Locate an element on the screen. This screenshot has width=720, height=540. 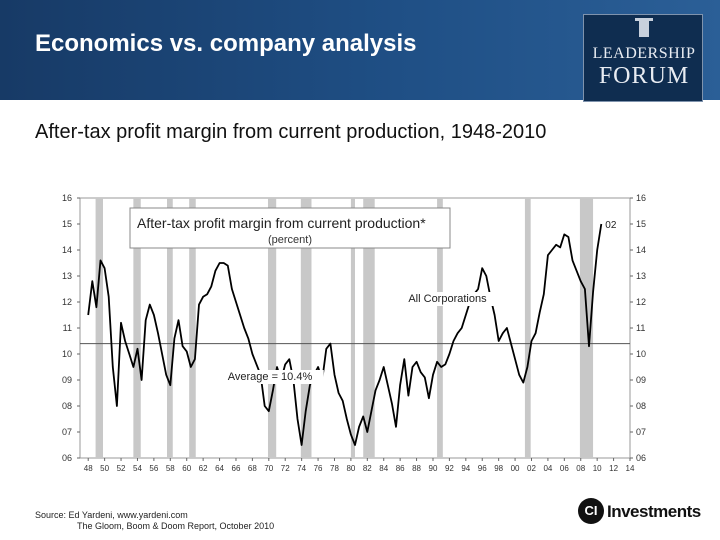
y-tick-label-right: 16 is located at coordinates (641, 198).